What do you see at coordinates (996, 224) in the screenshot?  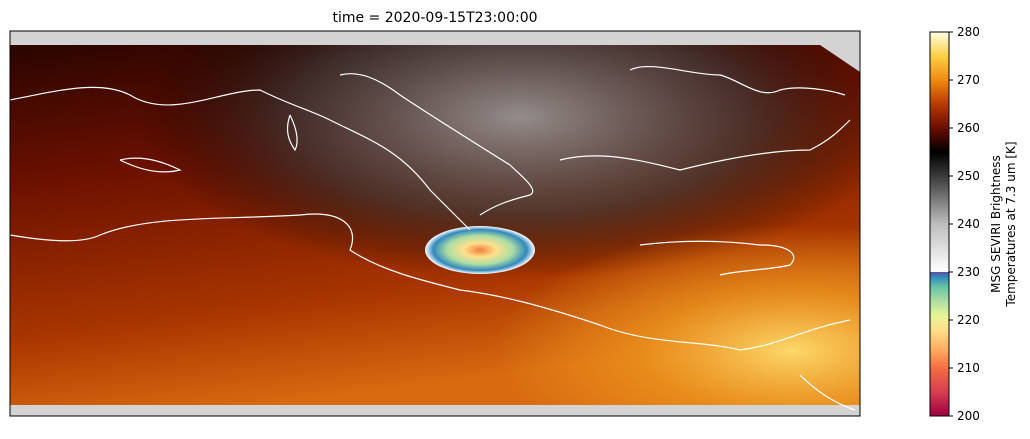 I see `colorbar-label: MSG SEVIRI Brightness` at bounding box center [996, 224].